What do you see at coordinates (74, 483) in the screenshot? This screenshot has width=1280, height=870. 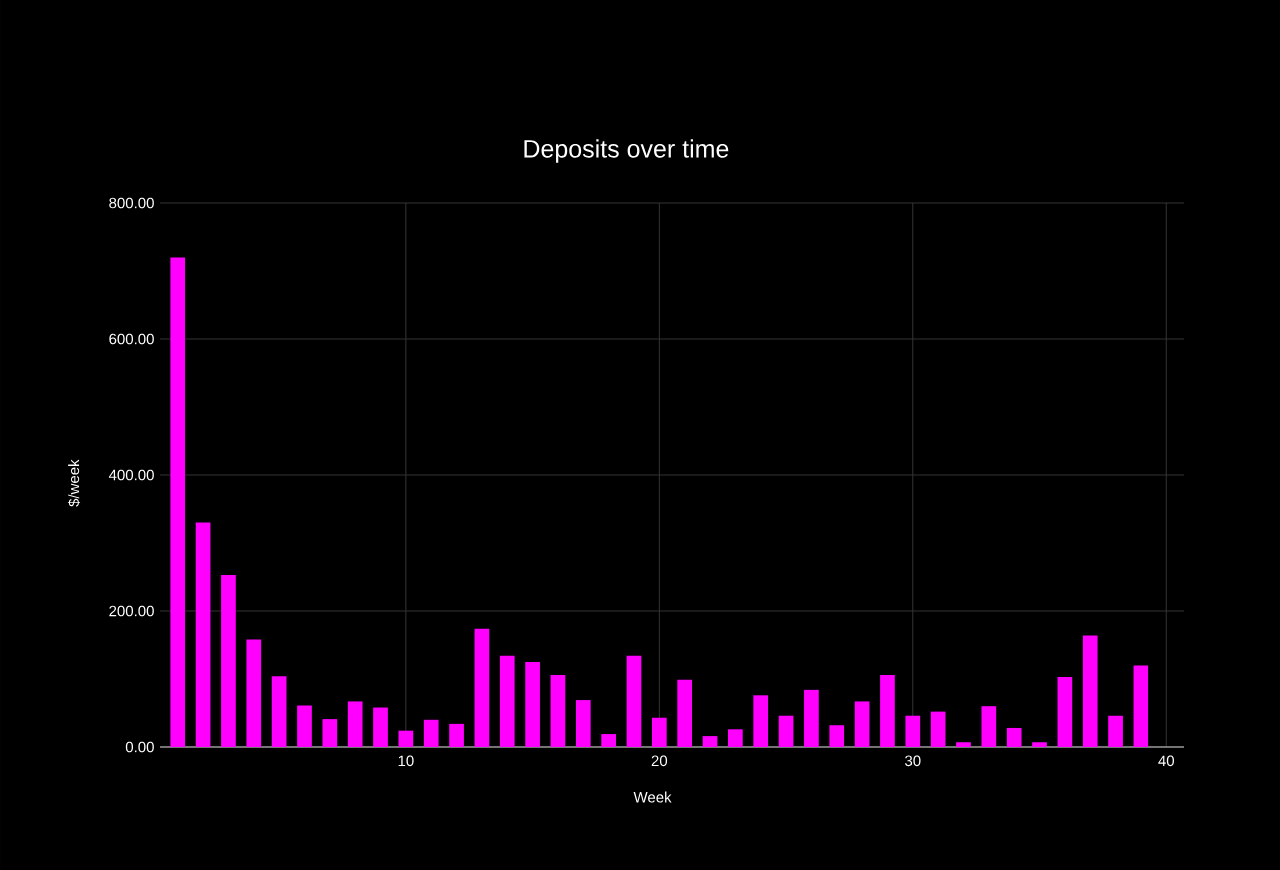 I see `y-axis-title: $/week` at bounding box center [74, 483].